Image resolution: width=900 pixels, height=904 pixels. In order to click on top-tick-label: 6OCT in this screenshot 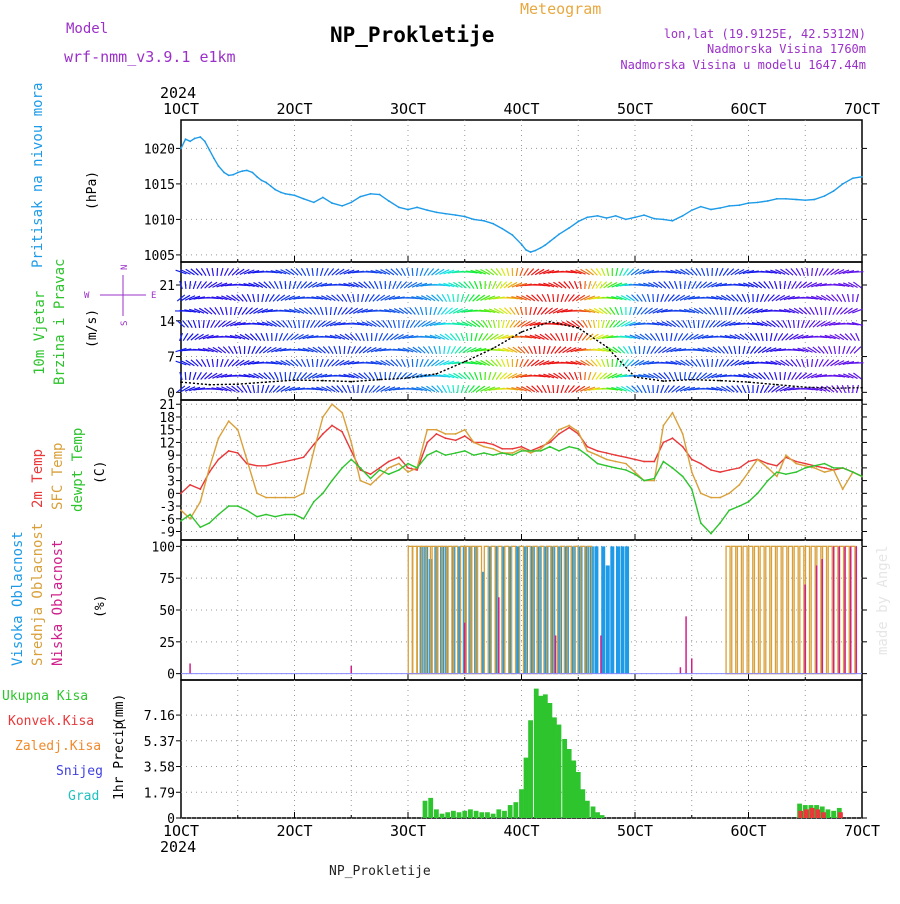, I will do `click(748, 109)`.